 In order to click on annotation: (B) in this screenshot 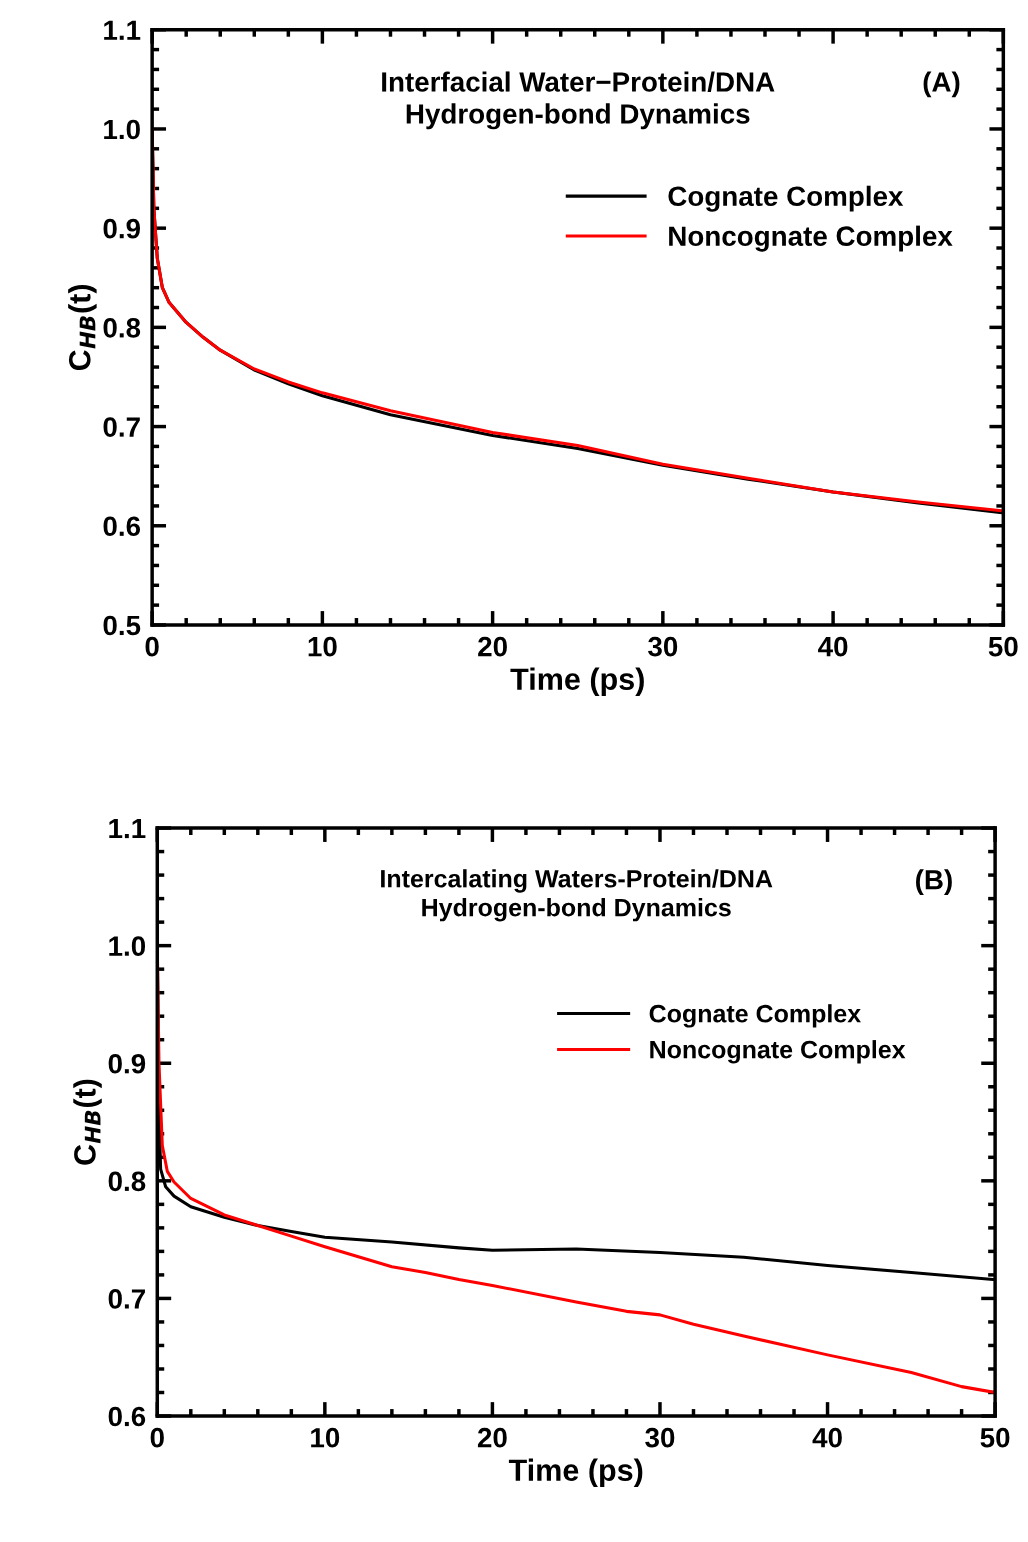, I will do `click(934, 882)`.